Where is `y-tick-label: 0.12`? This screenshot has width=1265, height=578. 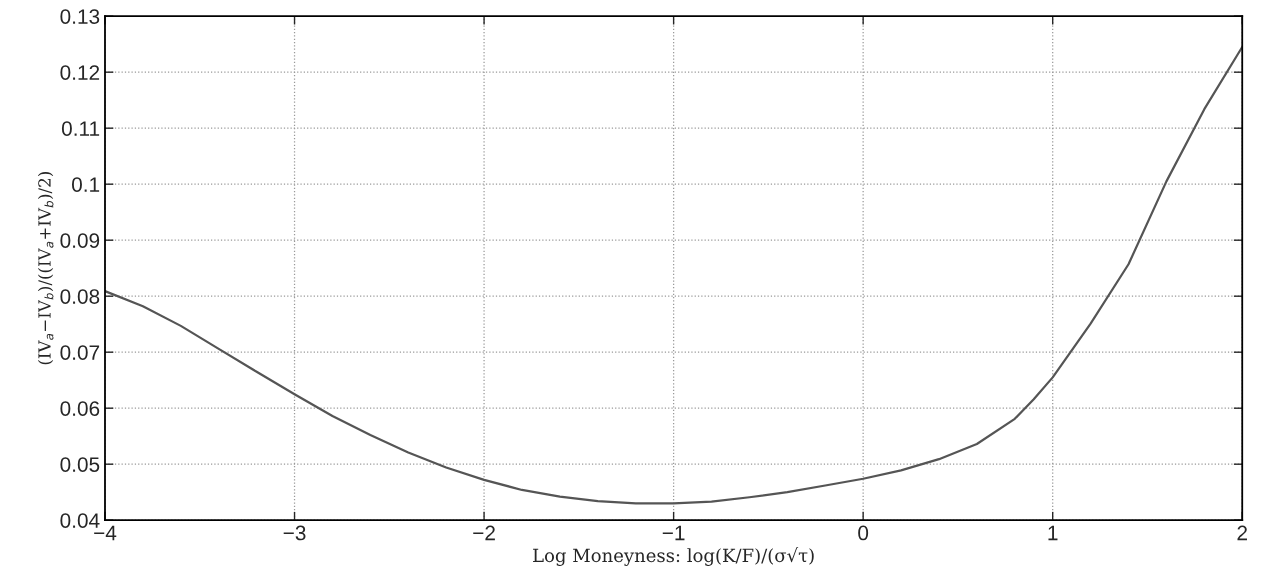 y-tick-label: 0.12 is located at coordinates (80, 72).